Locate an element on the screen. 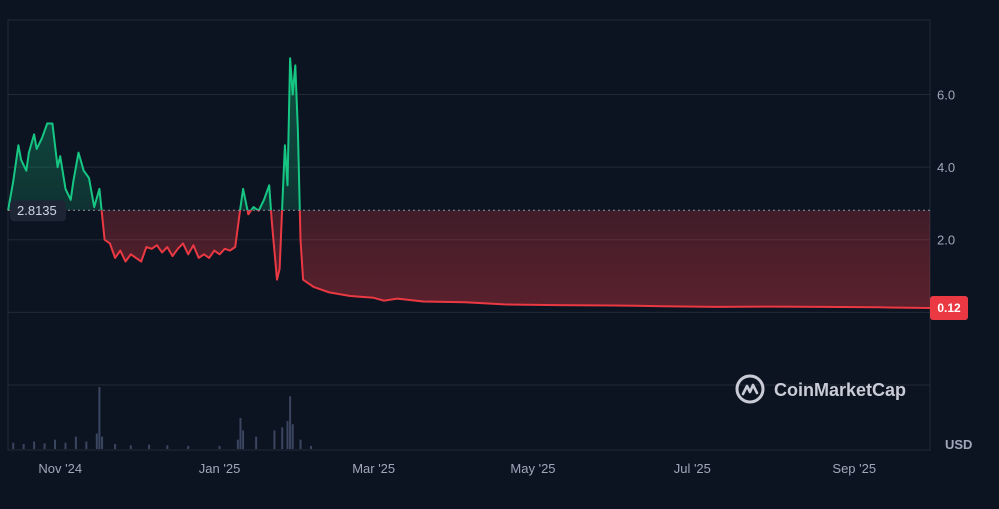 The height and width of the screenshot is (509, 999). price-line-up is located at coordinates (154, 134).